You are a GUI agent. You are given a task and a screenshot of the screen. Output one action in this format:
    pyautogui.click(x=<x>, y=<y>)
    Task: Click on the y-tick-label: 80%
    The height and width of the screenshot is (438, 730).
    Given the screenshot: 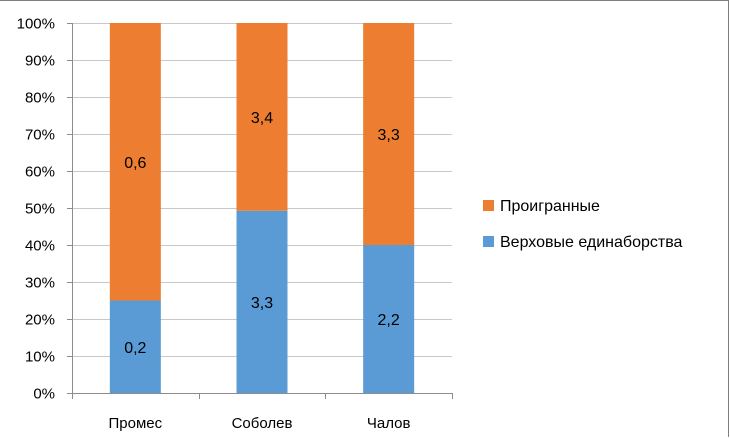 What is the action you would take?
    pyautogui.click(x=40, y=98)
    